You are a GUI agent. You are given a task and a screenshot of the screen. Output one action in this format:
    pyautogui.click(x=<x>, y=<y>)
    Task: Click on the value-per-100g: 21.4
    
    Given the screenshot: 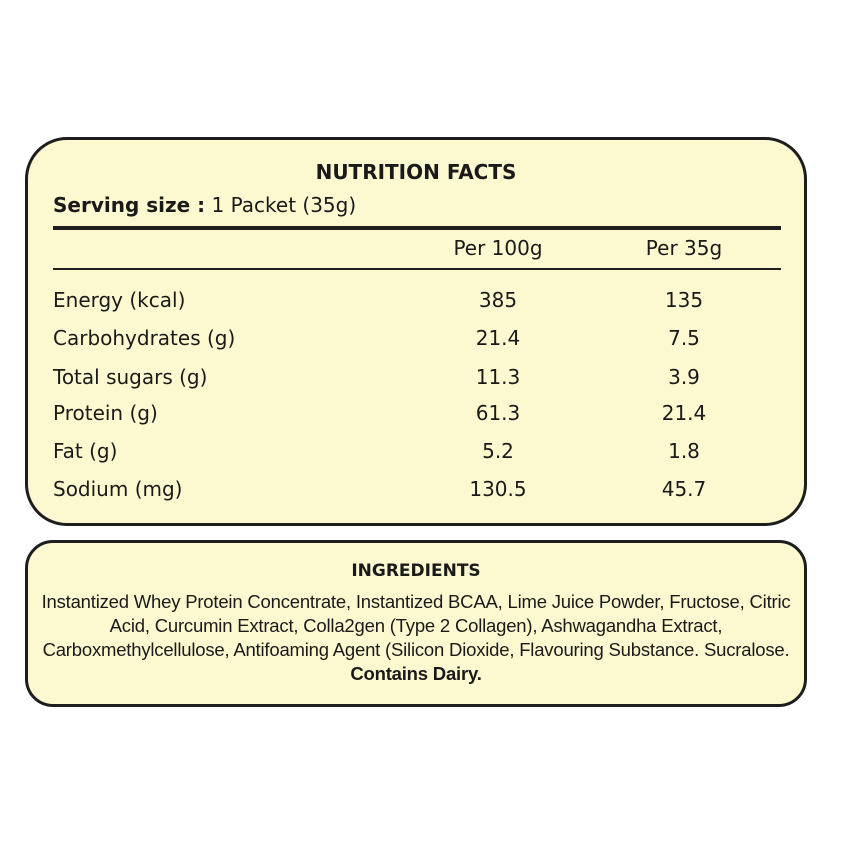 What is the action you would take?
    pyautogui.click(x=498, y=338)
    